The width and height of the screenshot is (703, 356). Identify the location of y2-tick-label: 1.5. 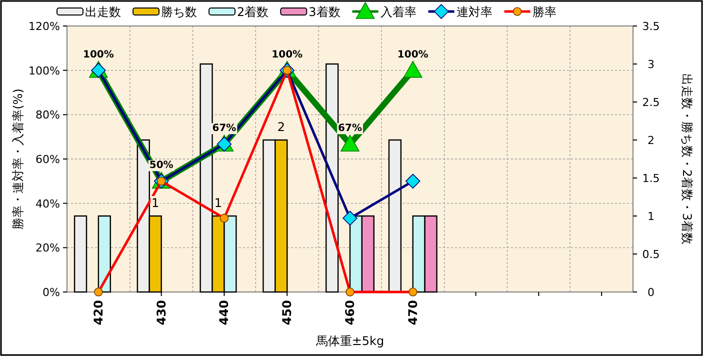
(651, 178).